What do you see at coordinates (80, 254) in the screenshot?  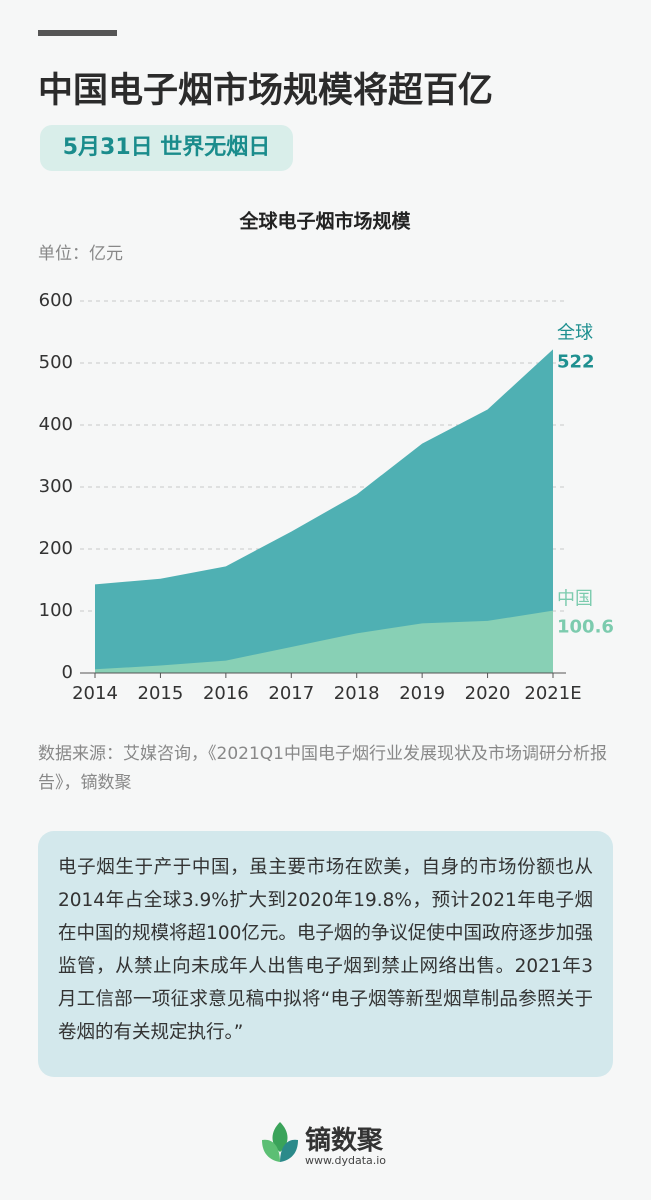 I see `unit-label: 单位：亿元` at bounding box center [80, 254].